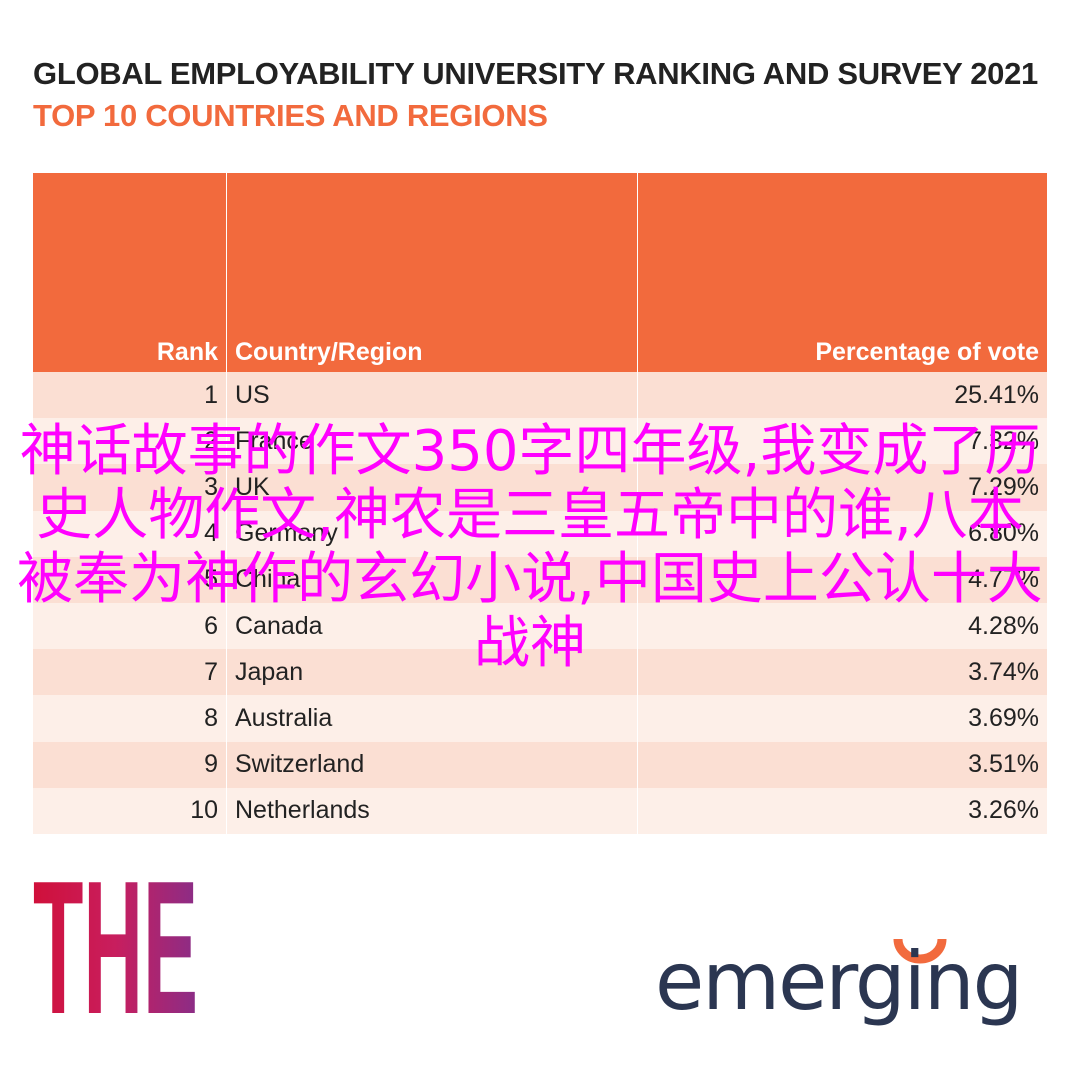  What do you see at coordinates (290, 115) in the screenshot?
I see `subtitle: TOP 10 COUNTRIES AND REGIONS` at bounding box center [290, 115].